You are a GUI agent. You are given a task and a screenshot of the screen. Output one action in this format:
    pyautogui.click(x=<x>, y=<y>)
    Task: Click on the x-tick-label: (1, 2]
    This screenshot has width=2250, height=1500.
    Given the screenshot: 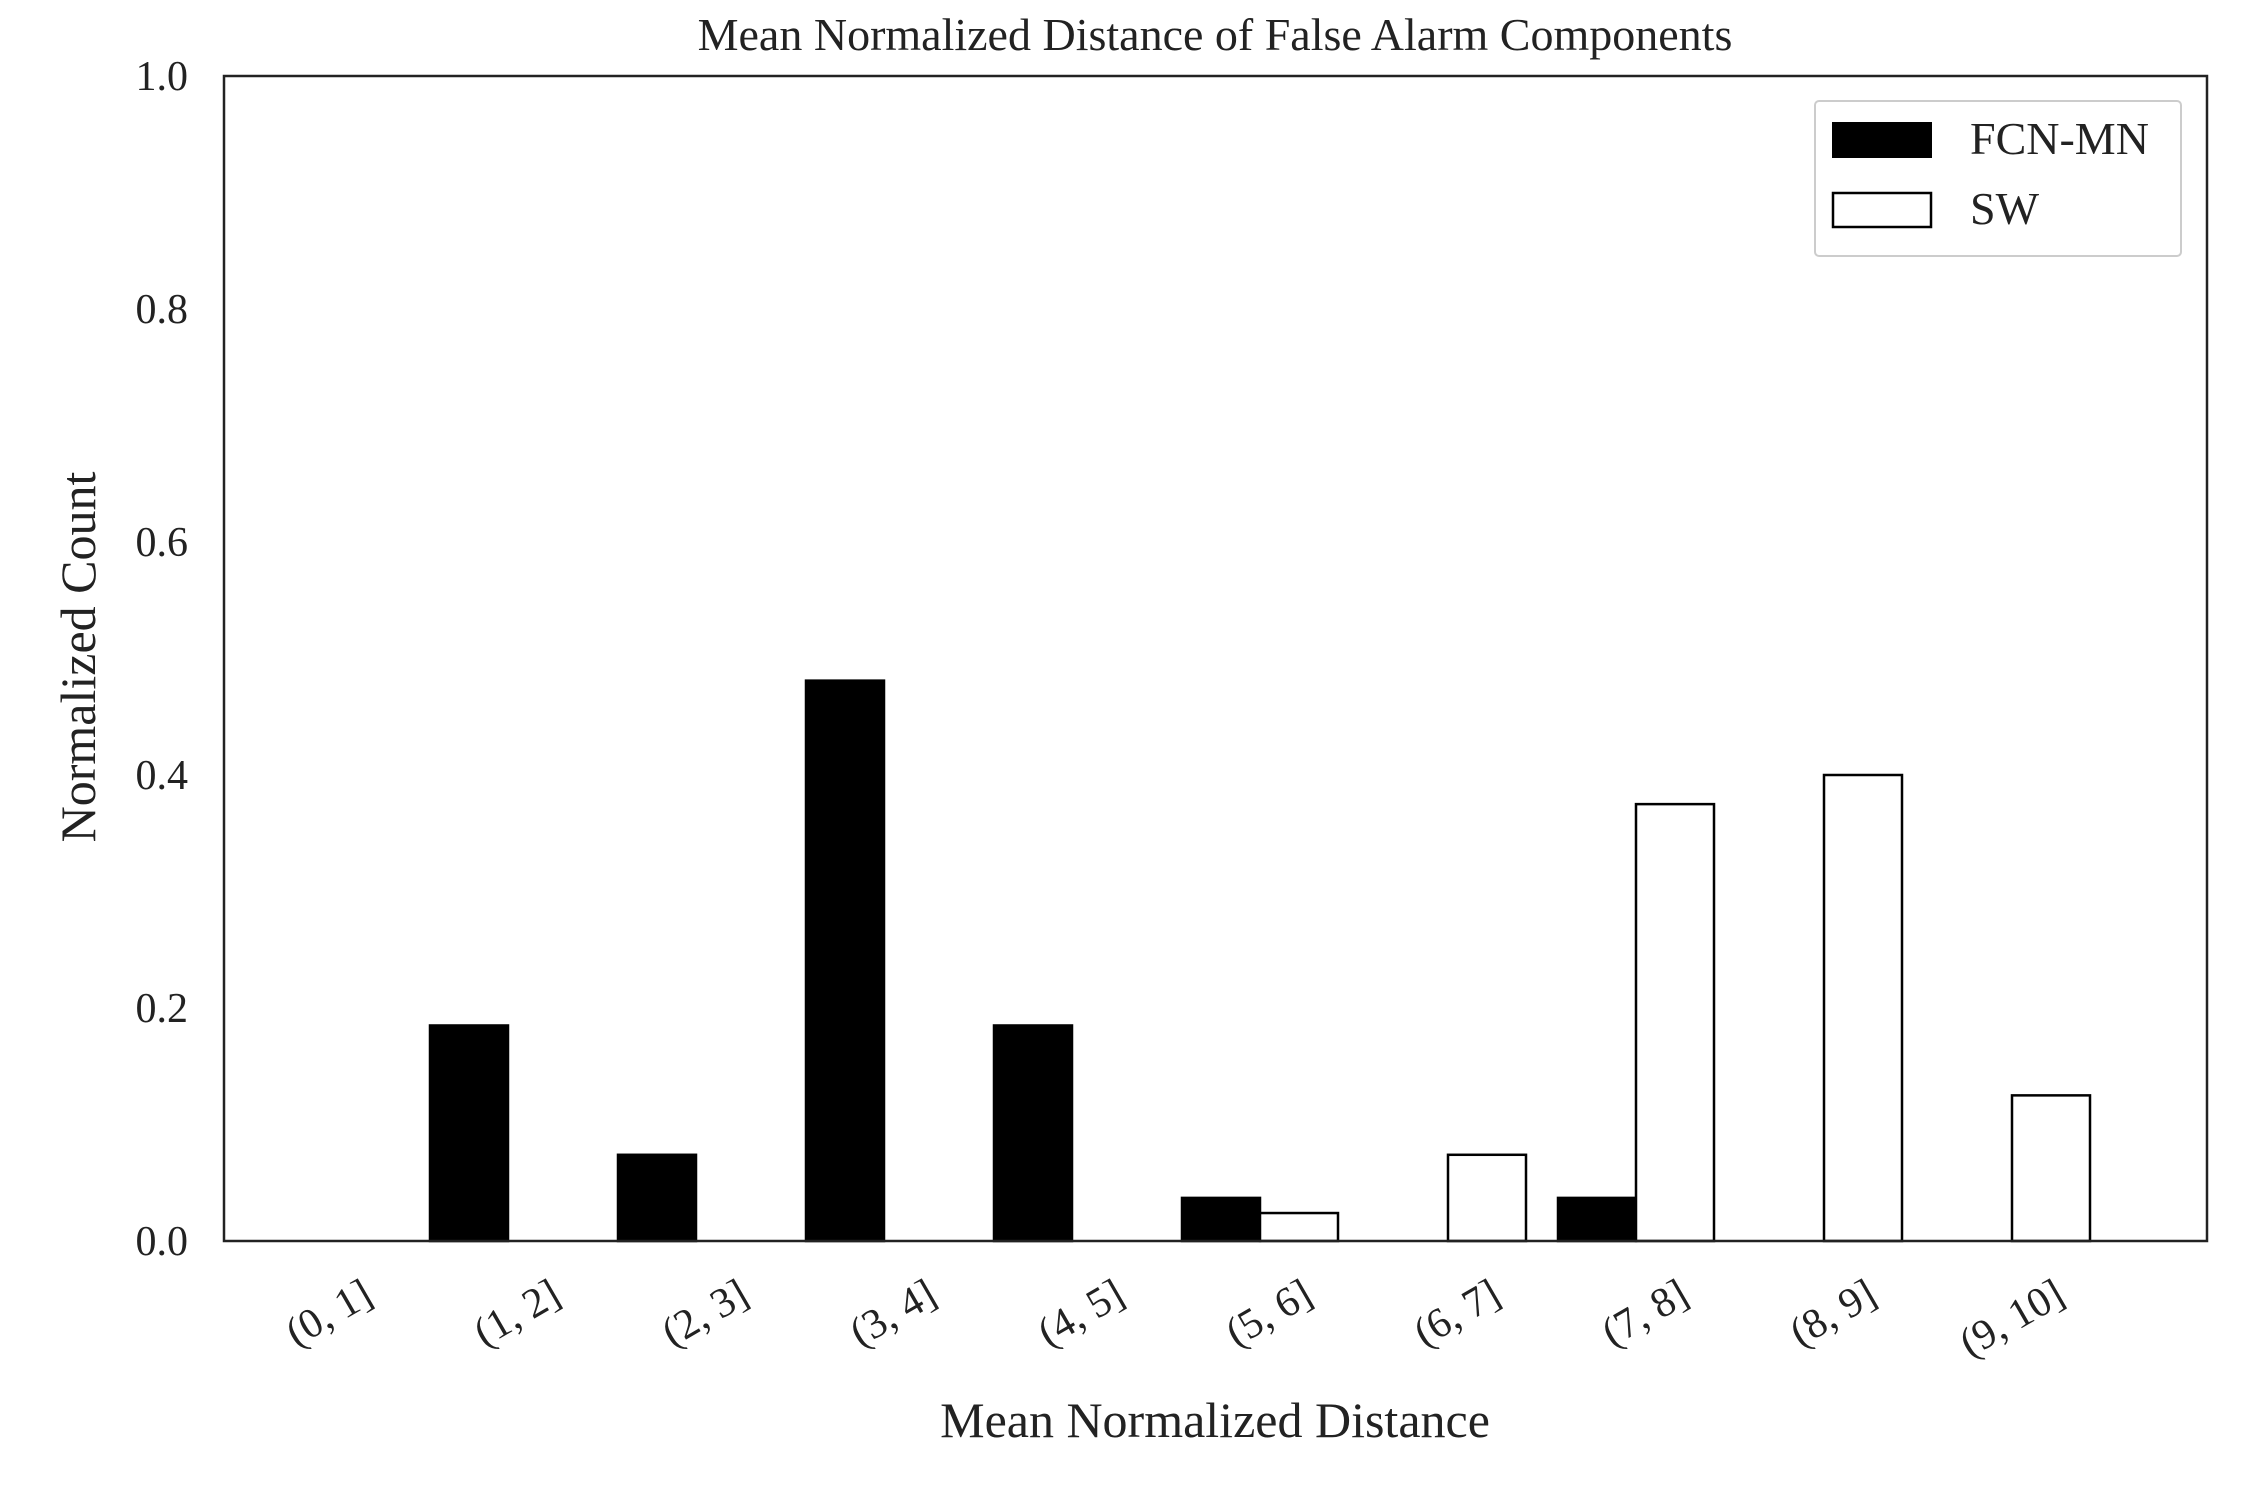 What is the action you would take?
    pyautogui.click(x=517, y=1313)
    